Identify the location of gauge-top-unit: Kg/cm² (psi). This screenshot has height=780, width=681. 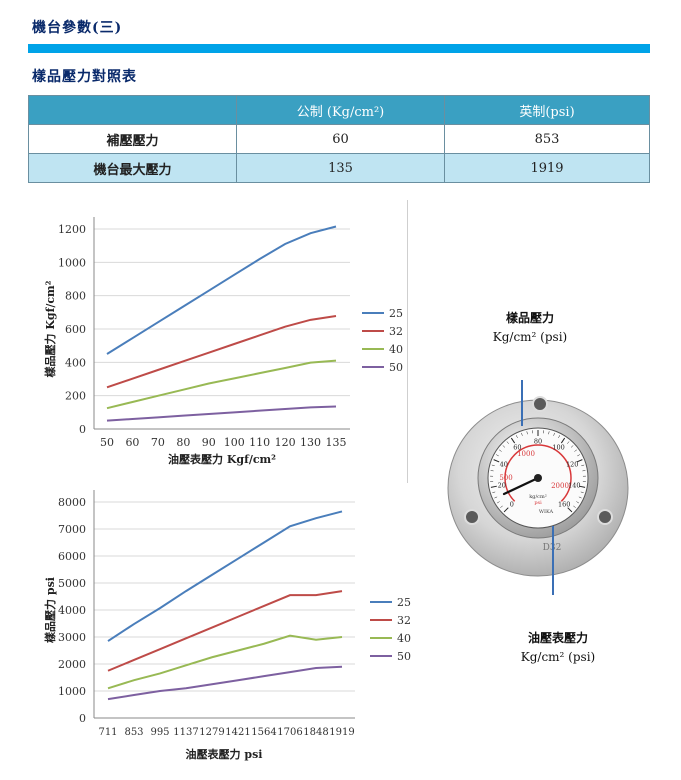
(530, 337).